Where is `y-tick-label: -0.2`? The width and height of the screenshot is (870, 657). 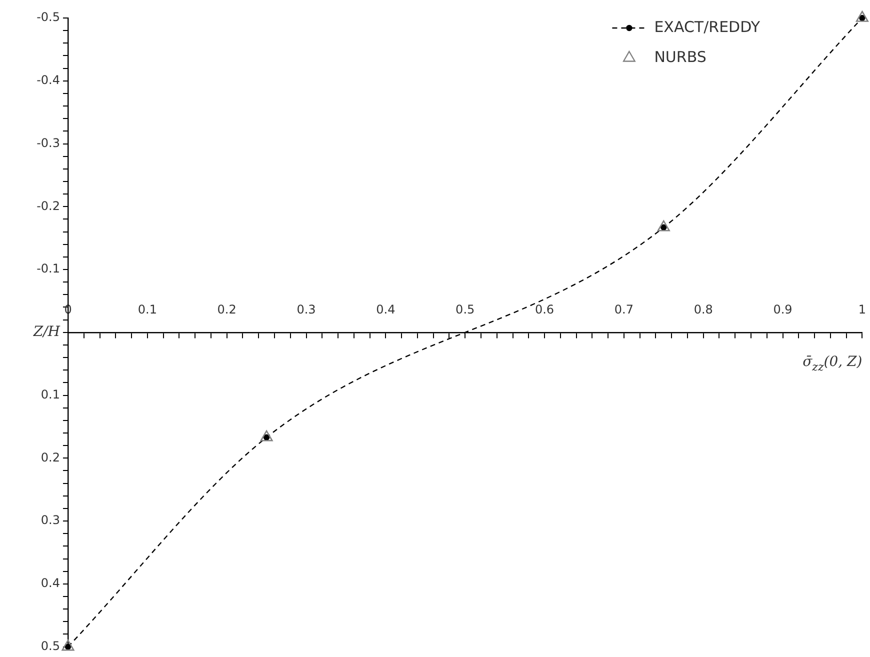 y-tick-label: -0.2 is located at coordinates (48, 205).